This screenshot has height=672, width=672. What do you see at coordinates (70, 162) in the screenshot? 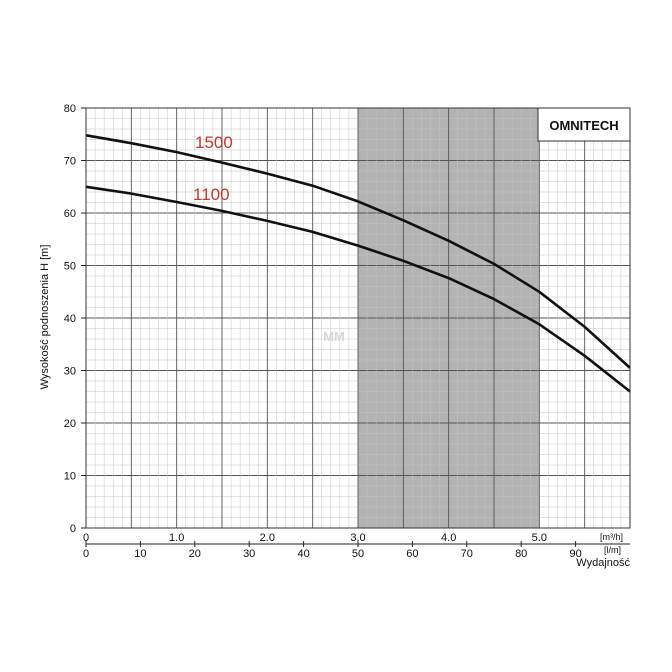
I see `y-tick-label: 70` at bounding box center [70, 162].